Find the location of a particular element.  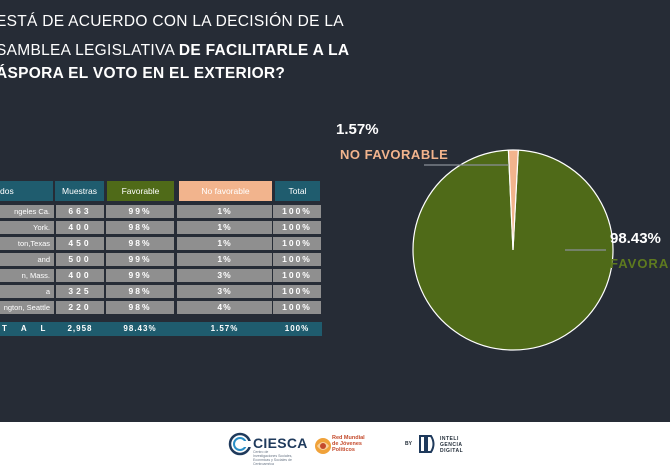

question-line-2-normal: SAMBLEA LEGISLATIVA is located at coordinates (87, 50).